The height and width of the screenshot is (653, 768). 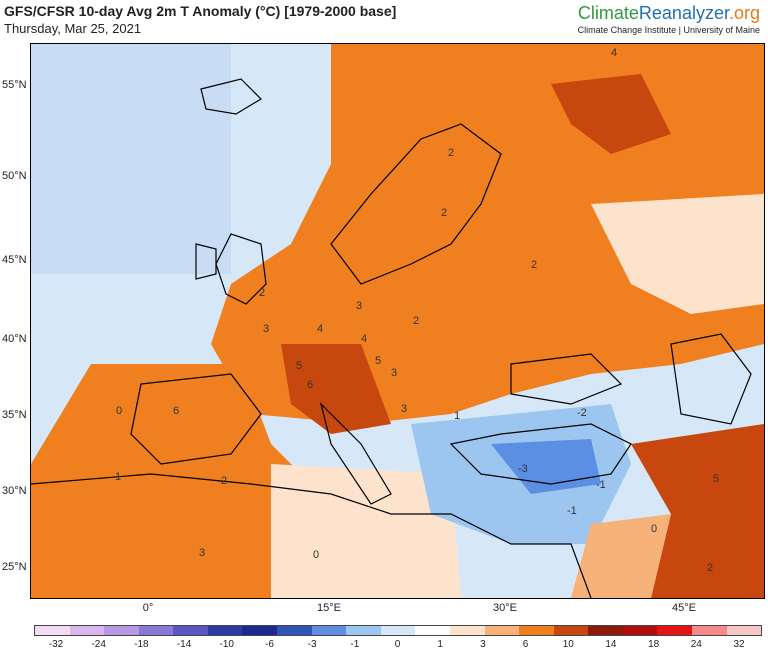 What do you see at coordinates (184, 644) in the screenshot?
I see `colorbar-label: -14` at bounding box center [184, 644].